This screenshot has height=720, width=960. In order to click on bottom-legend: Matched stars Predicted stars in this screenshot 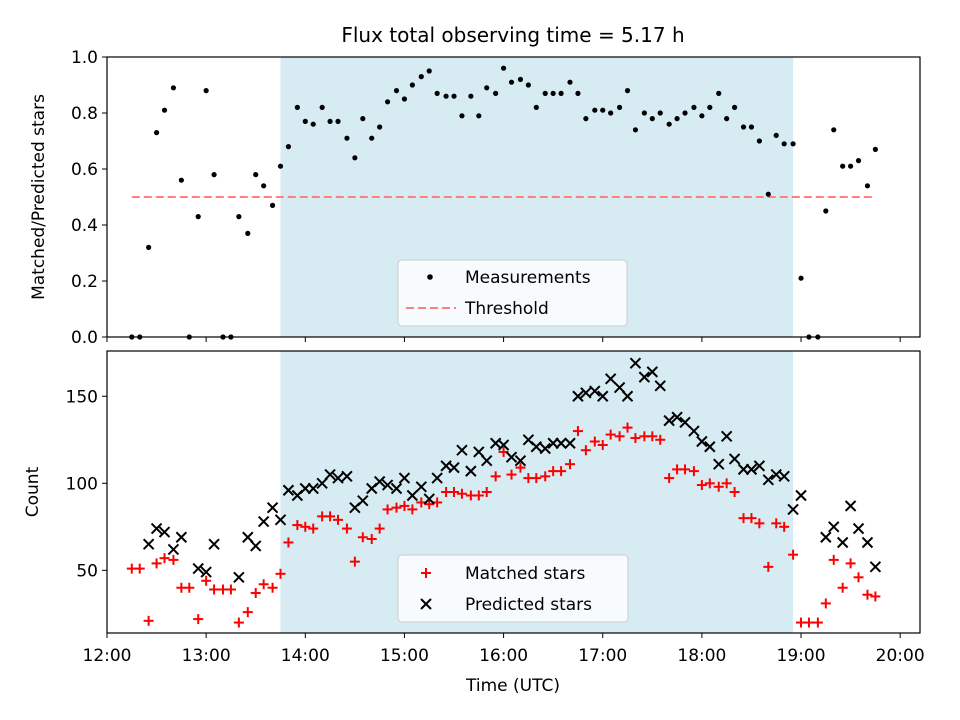, I will do `click(513, 588)`.